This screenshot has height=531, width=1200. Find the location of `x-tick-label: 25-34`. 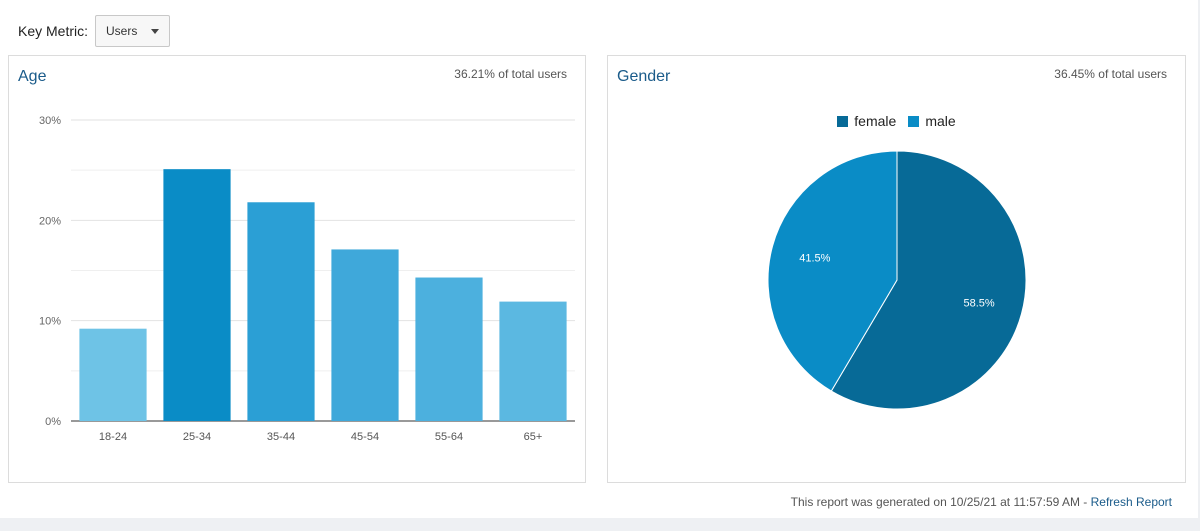

x-tick-label: 25-34 is located at coordinates (197, 437).